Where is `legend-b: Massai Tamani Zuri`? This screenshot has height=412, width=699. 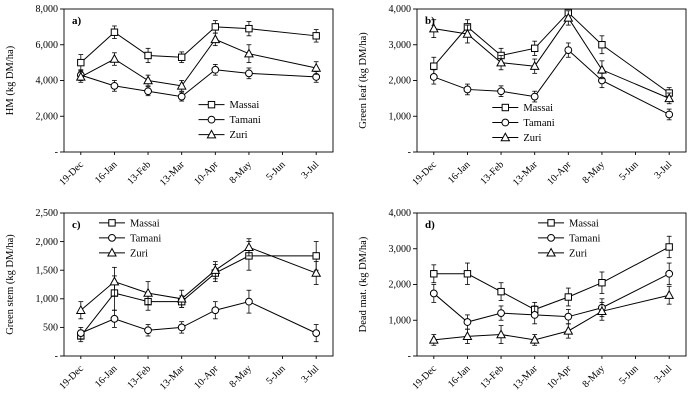
legend-b: Massai Tamani Zuri is located at coordinates (523, 123).